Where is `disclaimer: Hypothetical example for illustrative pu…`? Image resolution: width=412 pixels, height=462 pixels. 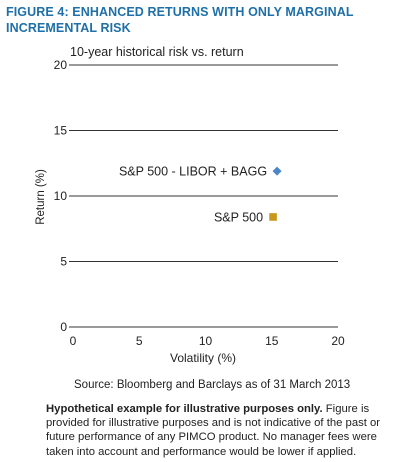
disclaimer: Hypothetical example for illustrative pu… is located at coordinates (222, 430).